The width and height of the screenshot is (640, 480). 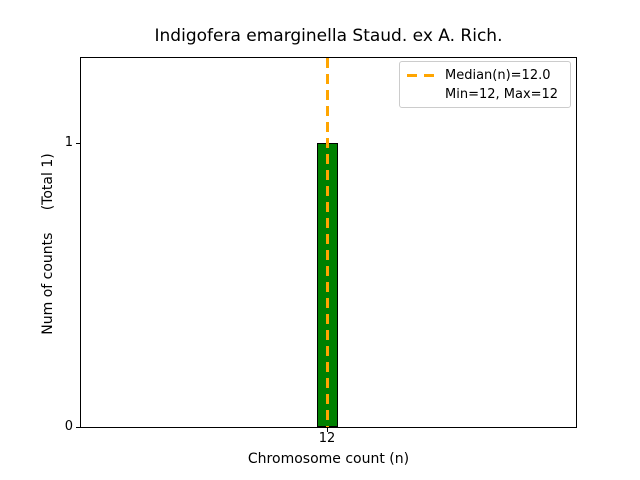 I want to click on y-tick-label-0: 0, so click(x=68, y=426).